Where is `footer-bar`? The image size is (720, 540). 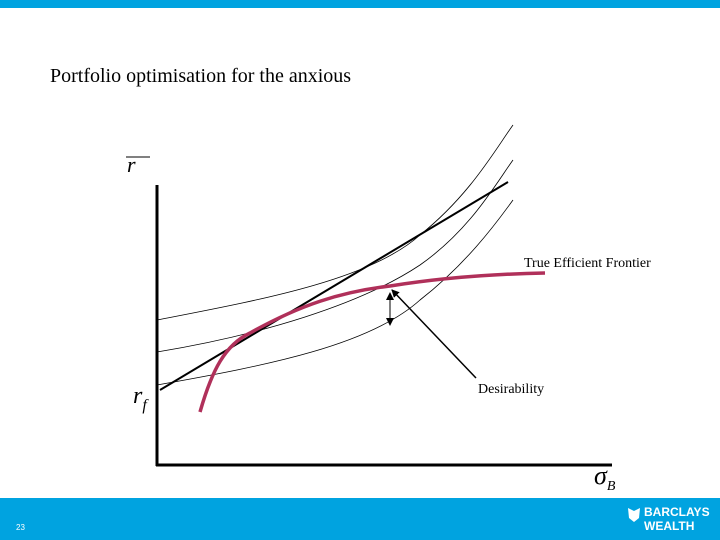 footer-bar is located at coordinates (360, 519).